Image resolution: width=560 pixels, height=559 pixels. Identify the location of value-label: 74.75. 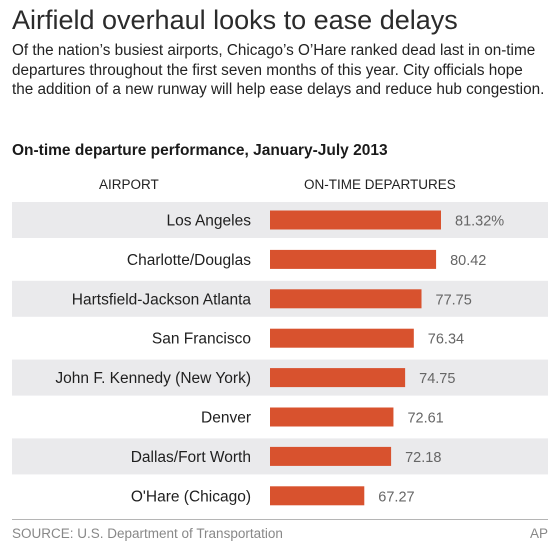
(437, 379).